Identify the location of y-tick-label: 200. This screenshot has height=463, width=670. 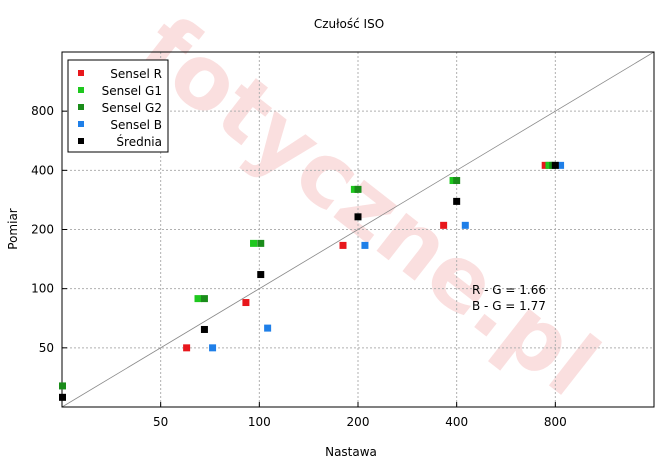
(42, 230).